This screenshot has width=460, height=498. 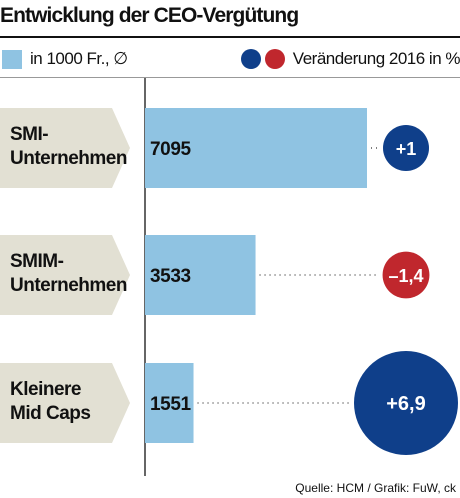 What do you see at coordinates (68, 146) in the screenshot?
I see `category-label: SMI- Unternehmen` at bounding box center [68, 146].